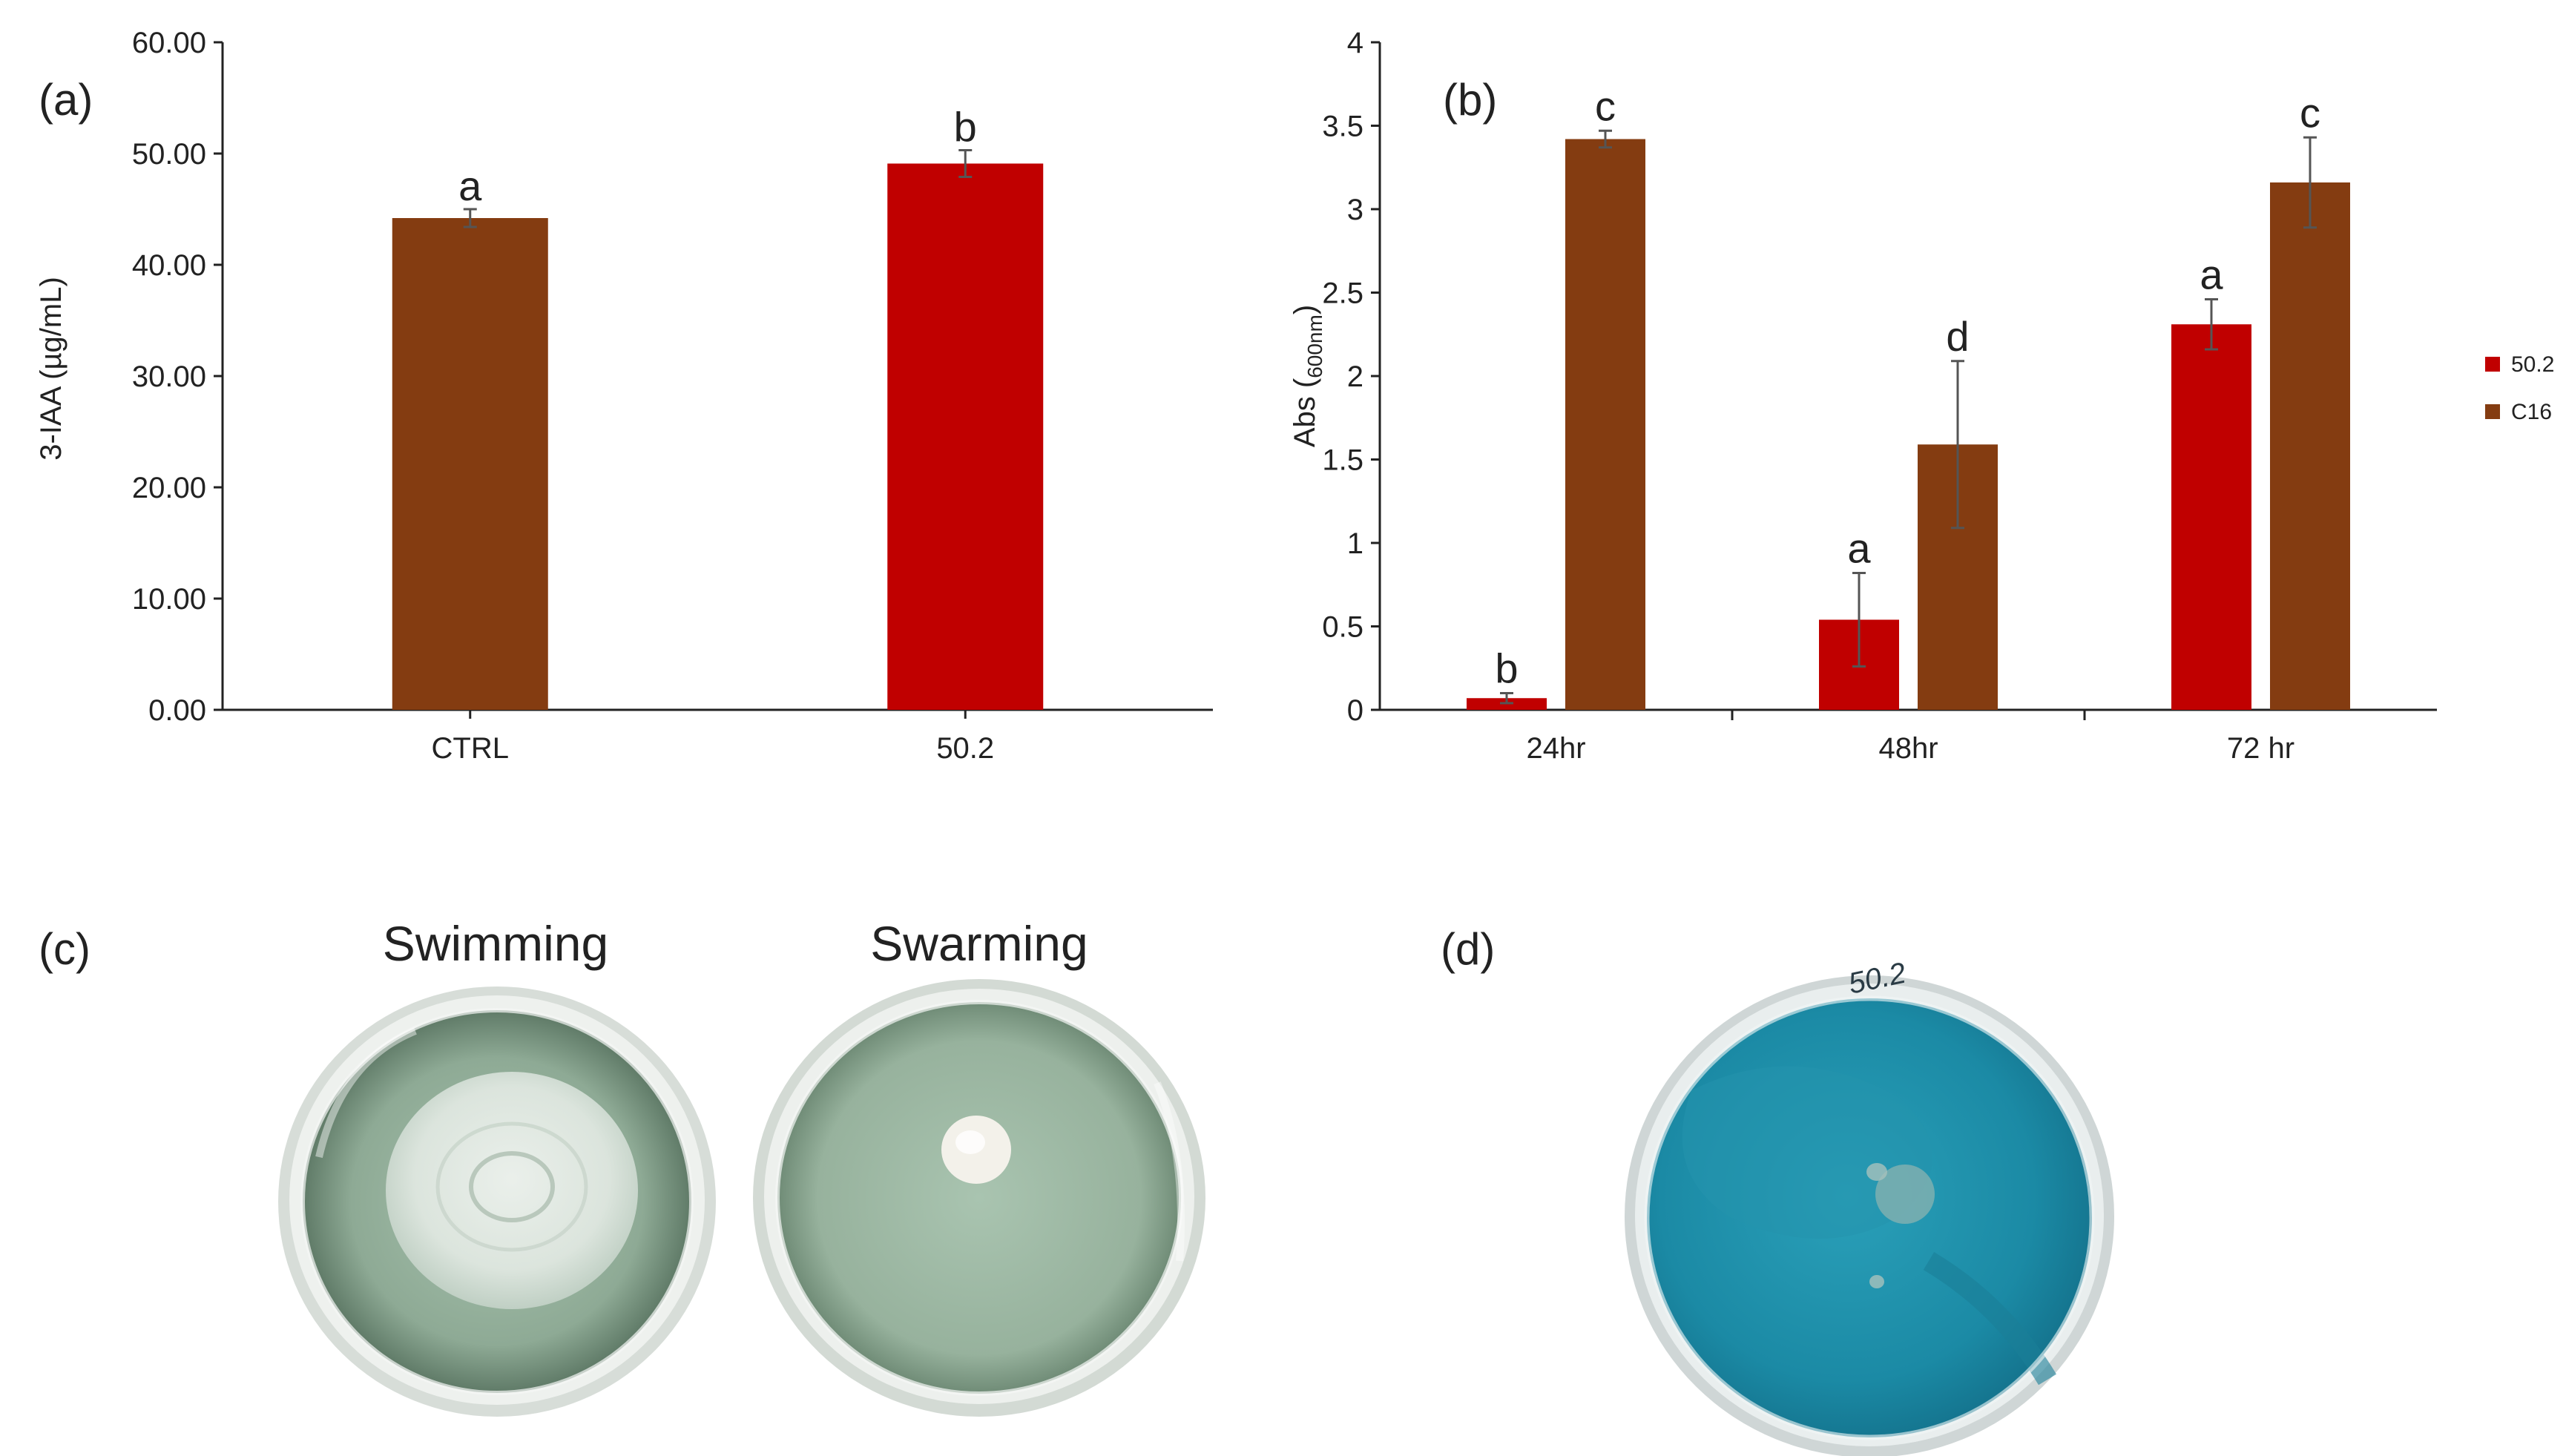 Image resolution: width=2566 pixels, height=1456 pixels. What do you see at coordinates (1957, 336) in the screenshot?
I see `chart-b-significance-label: d` at bounding box center [1957, 336].